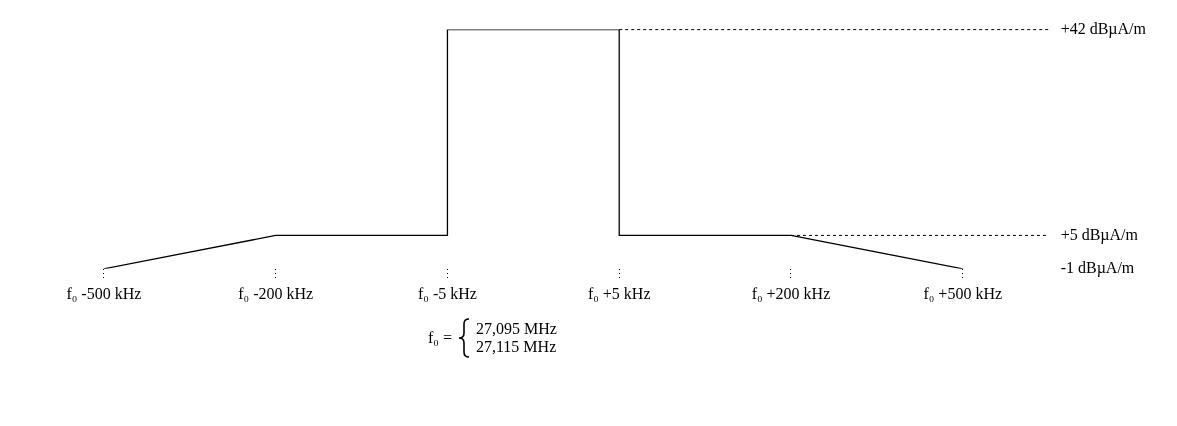 This screenshot has width=1177, height=426. I want to click on text: 27,115 MHz, so click(516, 347).